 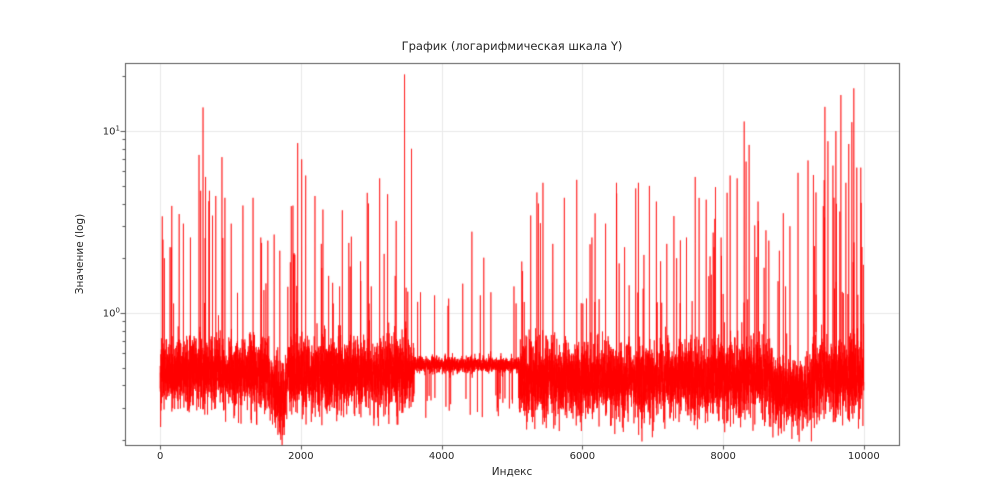 I want to click on x-tick-label: 8000, so click(x=723, y=456).